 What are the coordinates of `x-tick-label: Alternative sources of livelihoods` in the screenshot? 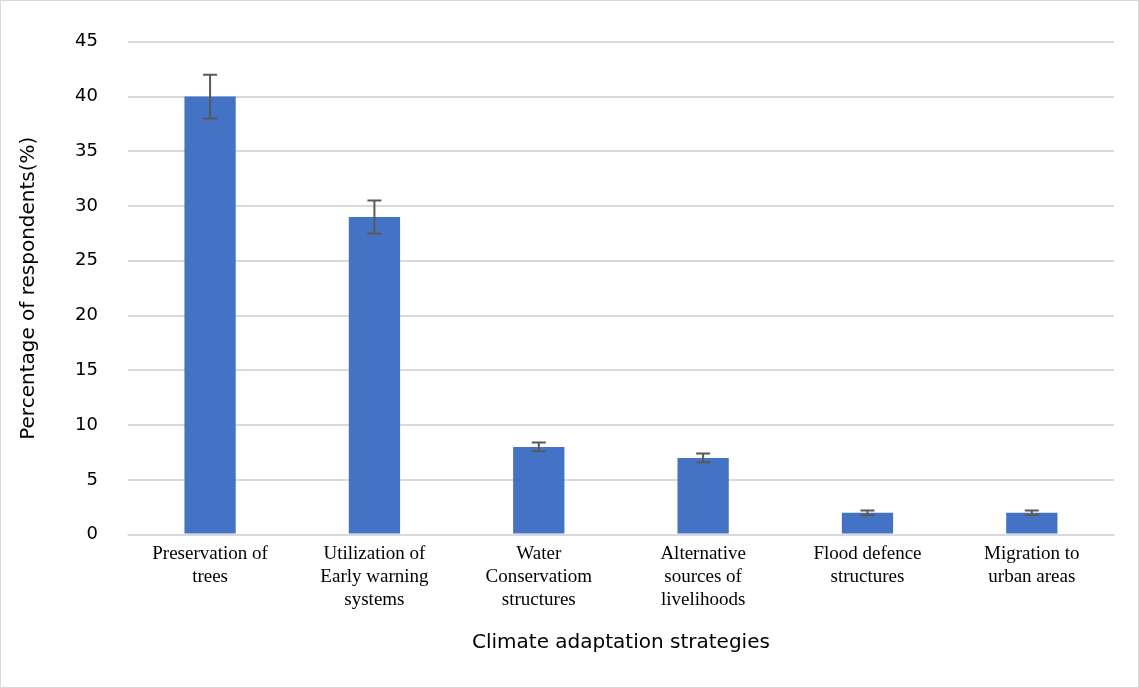 It's located at (703, 575).